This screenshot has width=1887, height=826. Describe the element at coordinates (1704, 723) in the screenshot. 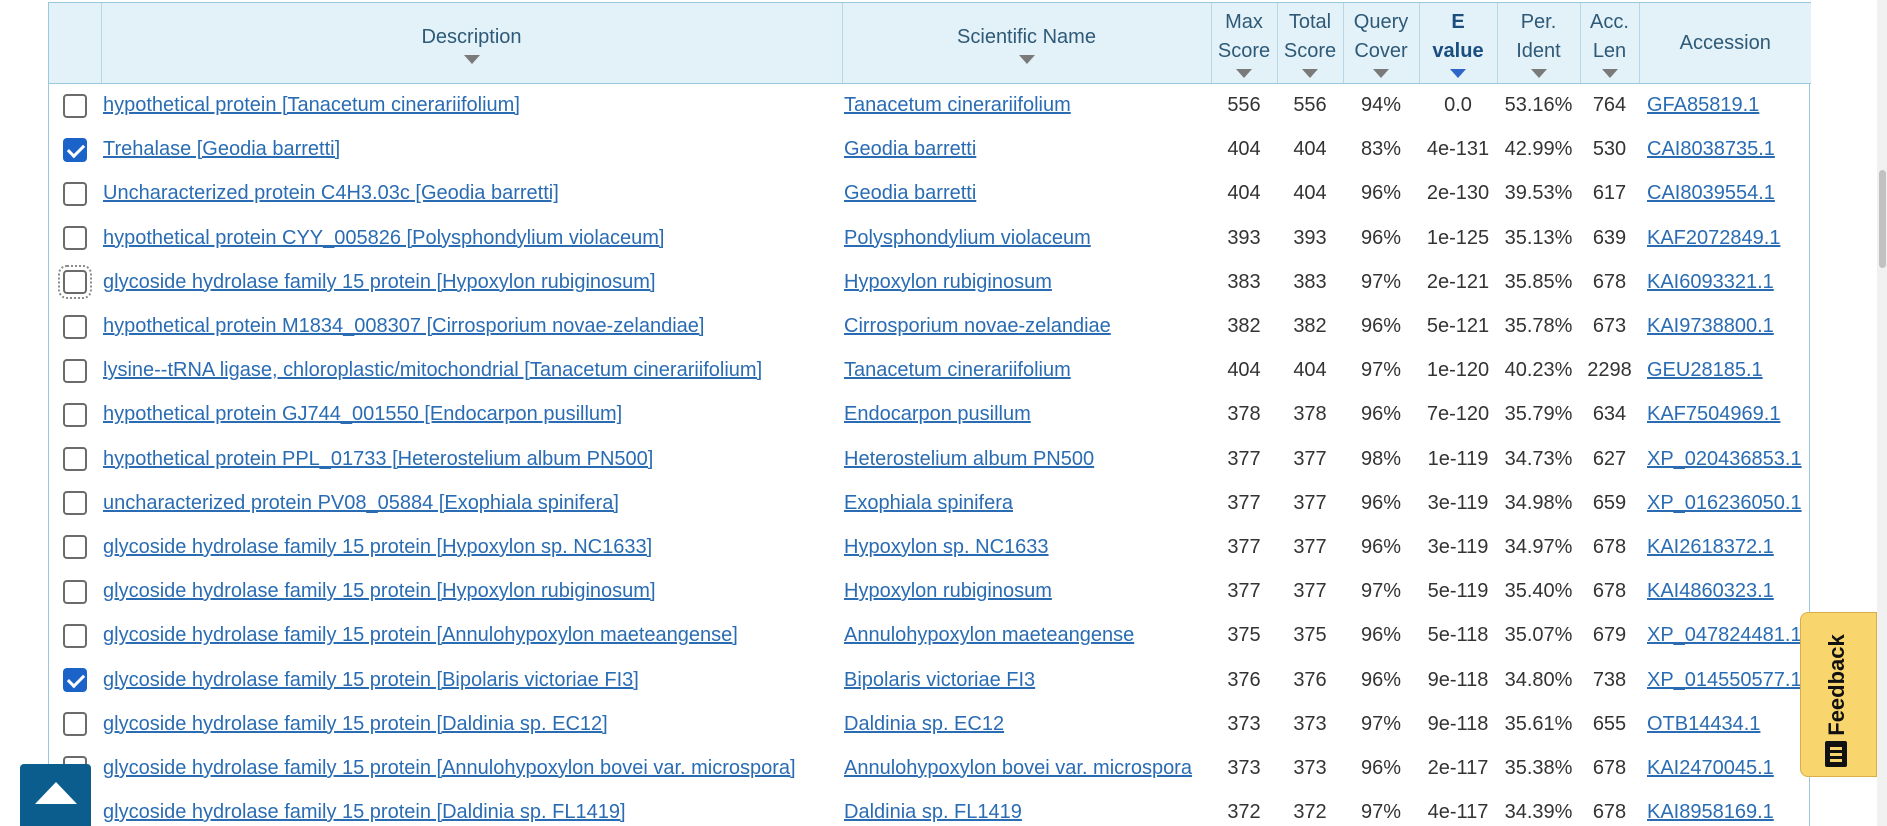

I see `accession-link: OTB14434.1` at that location.